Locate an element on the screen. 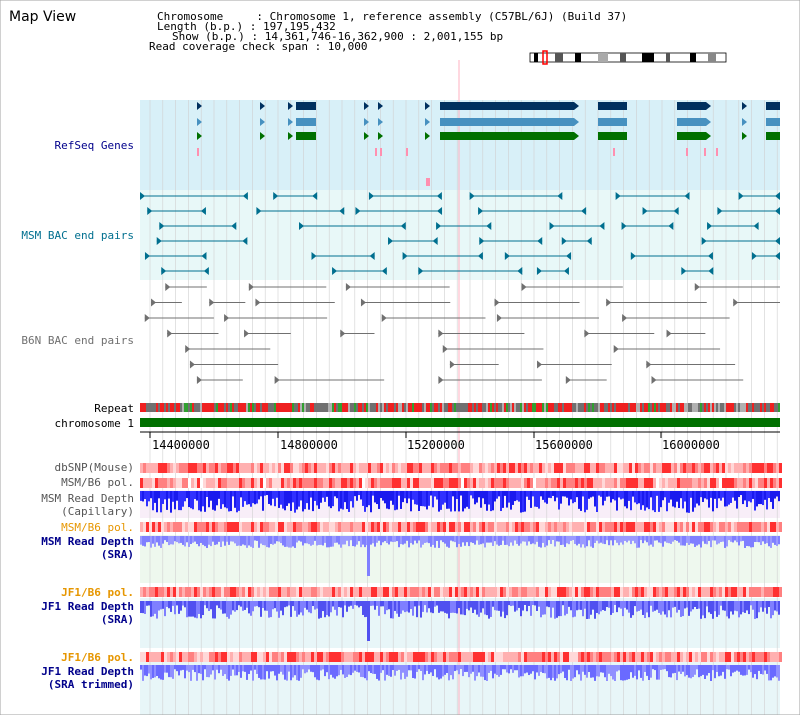  depth-spike is located at coordinates (368, 621).